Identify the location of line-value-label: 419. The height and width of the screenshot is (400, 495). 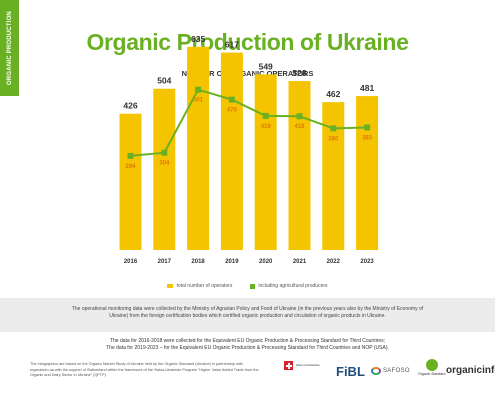
(266, 127).